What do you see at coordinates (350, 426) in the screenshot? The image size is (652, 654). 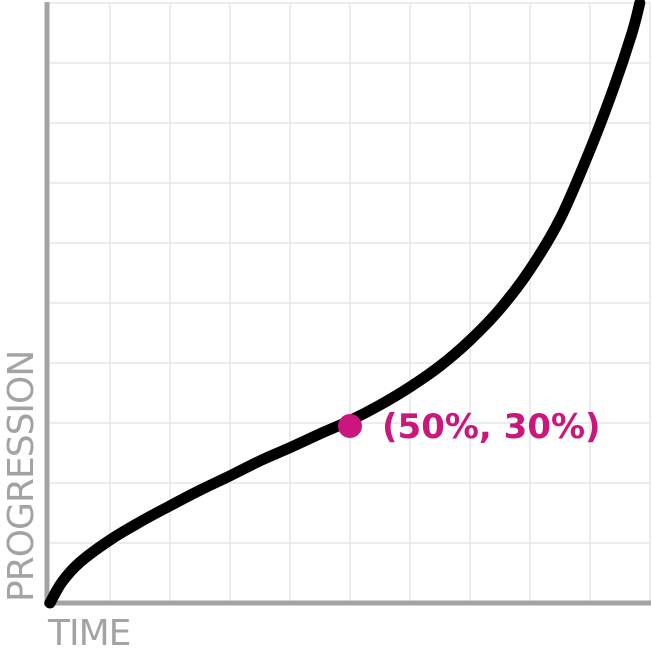 I see `highlight-point` at bounding box center [350, 426].